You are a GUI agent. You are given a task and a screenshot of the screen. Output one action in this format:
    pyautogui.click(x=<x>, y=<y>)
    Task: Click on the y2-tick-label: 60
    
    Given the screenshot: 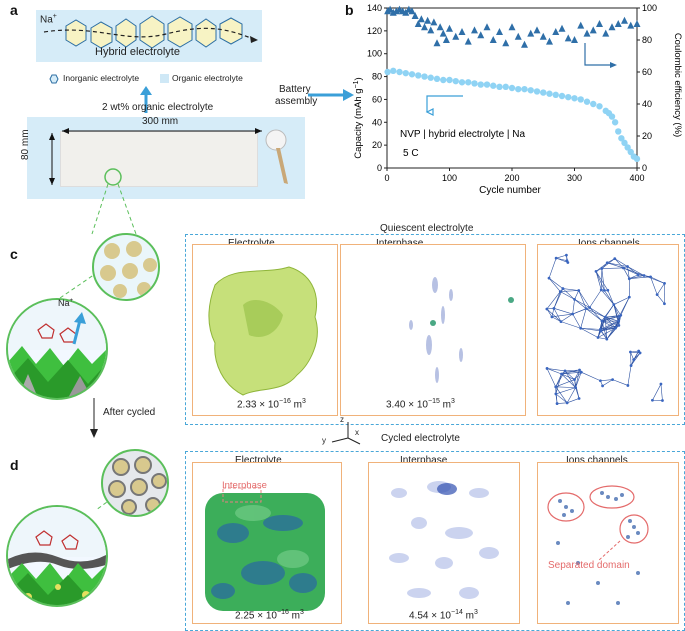 What is the action you would take?
    pyautogui.click(x=647, y=72)
    